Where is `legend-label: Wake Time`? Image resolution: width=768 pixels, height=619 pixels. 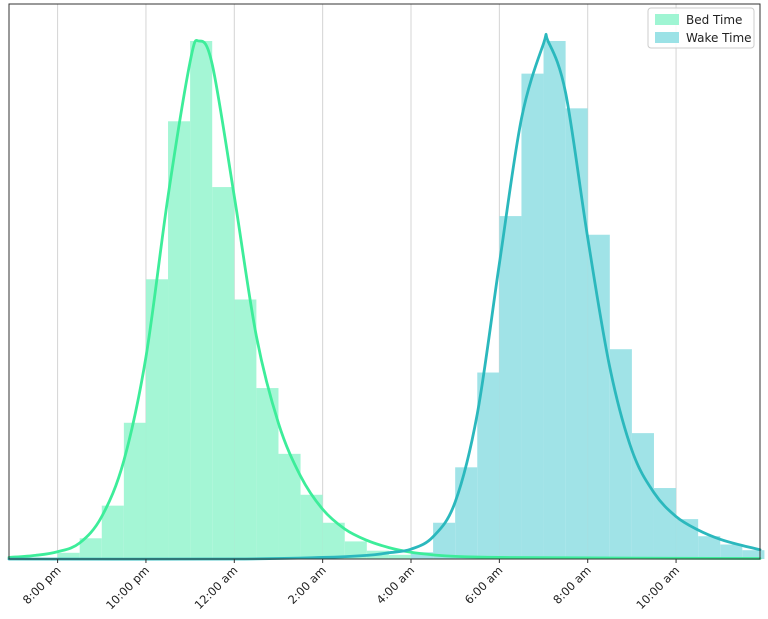 legend-label: Wake Time is located at coordinates (719, 38).